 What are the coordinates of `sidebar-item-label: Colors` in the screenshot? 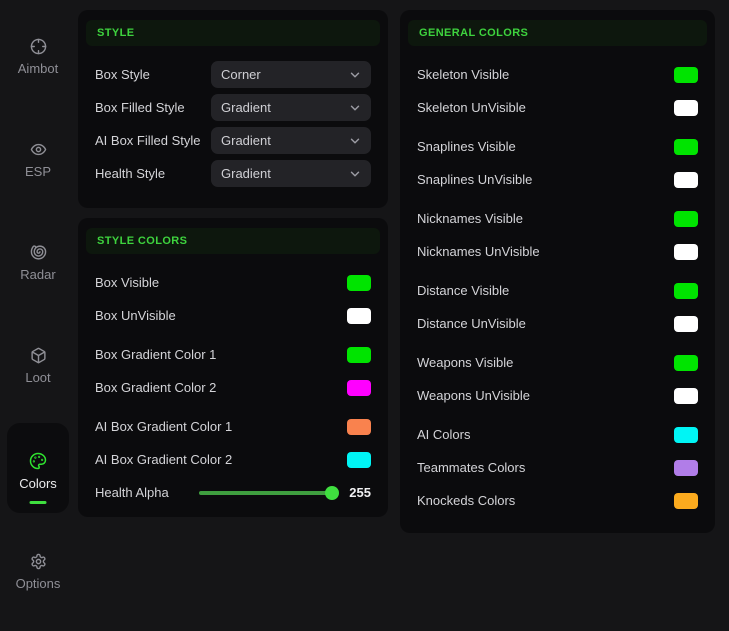 It's located at (38, 483).